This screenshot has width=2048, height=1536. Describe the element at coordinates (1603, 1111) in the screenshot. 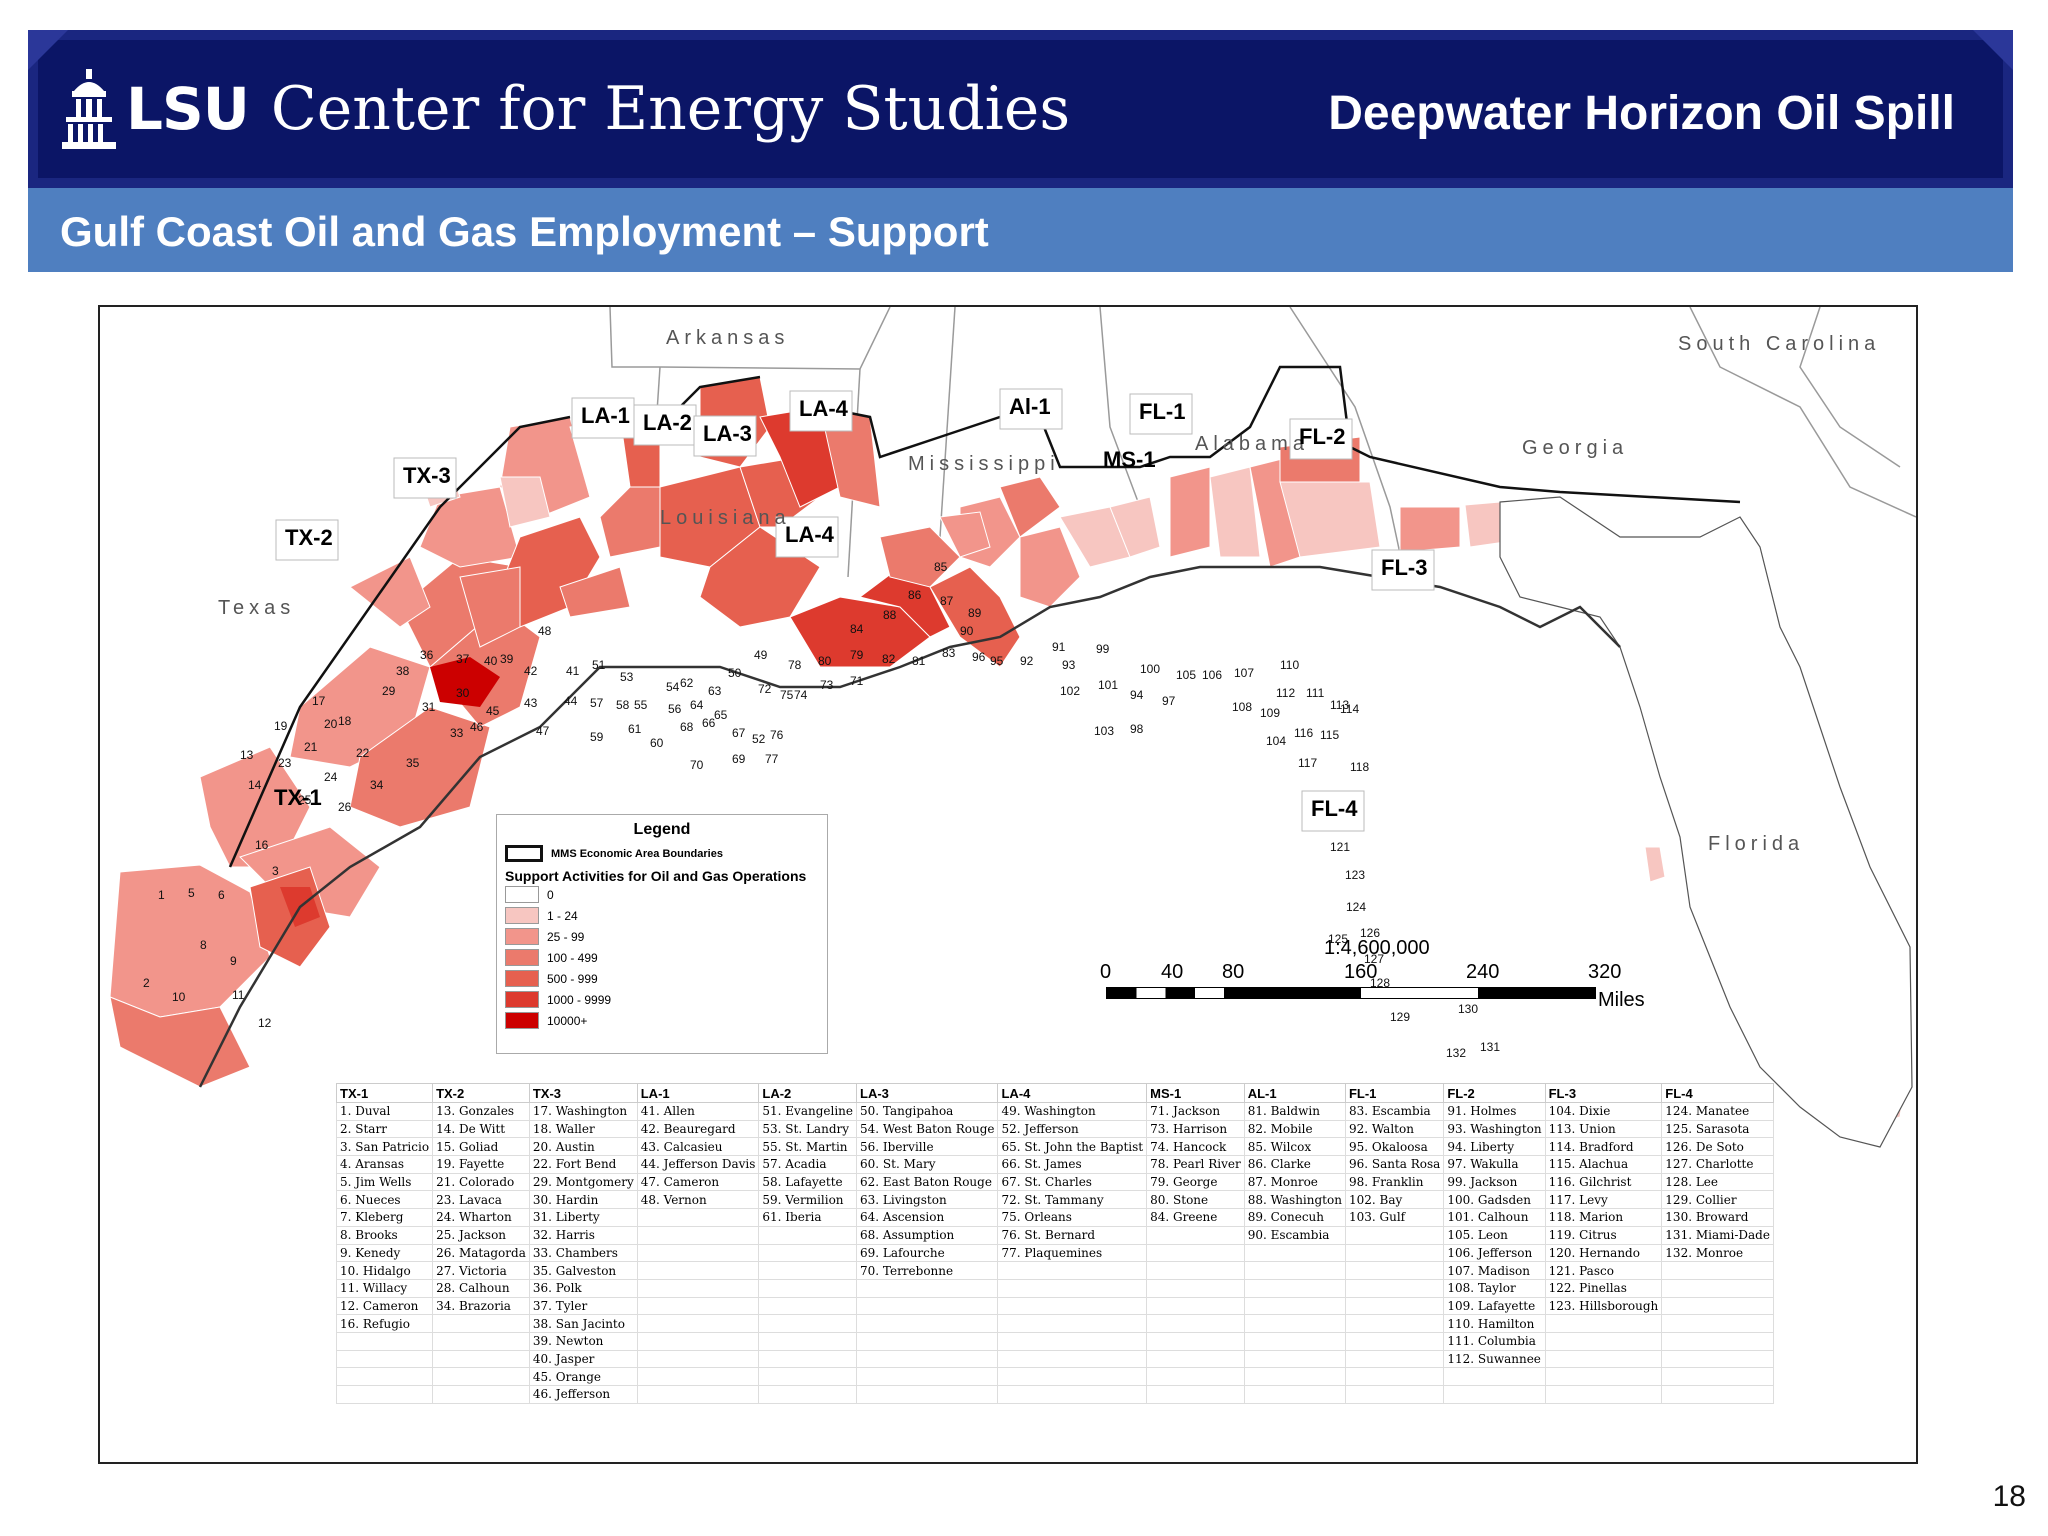

I see `county-cell: 104. Dixie` at that location.